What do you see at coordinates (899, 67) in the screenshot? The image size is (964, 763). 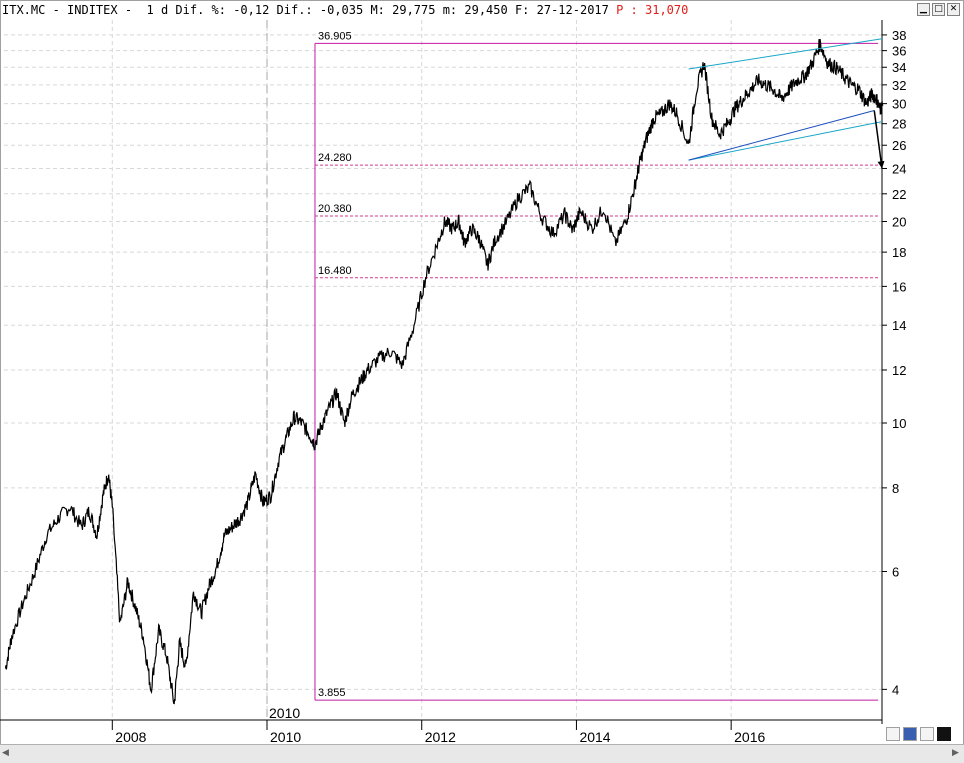 I see `y-tick-label: 34` at bounding box center [899, 67].